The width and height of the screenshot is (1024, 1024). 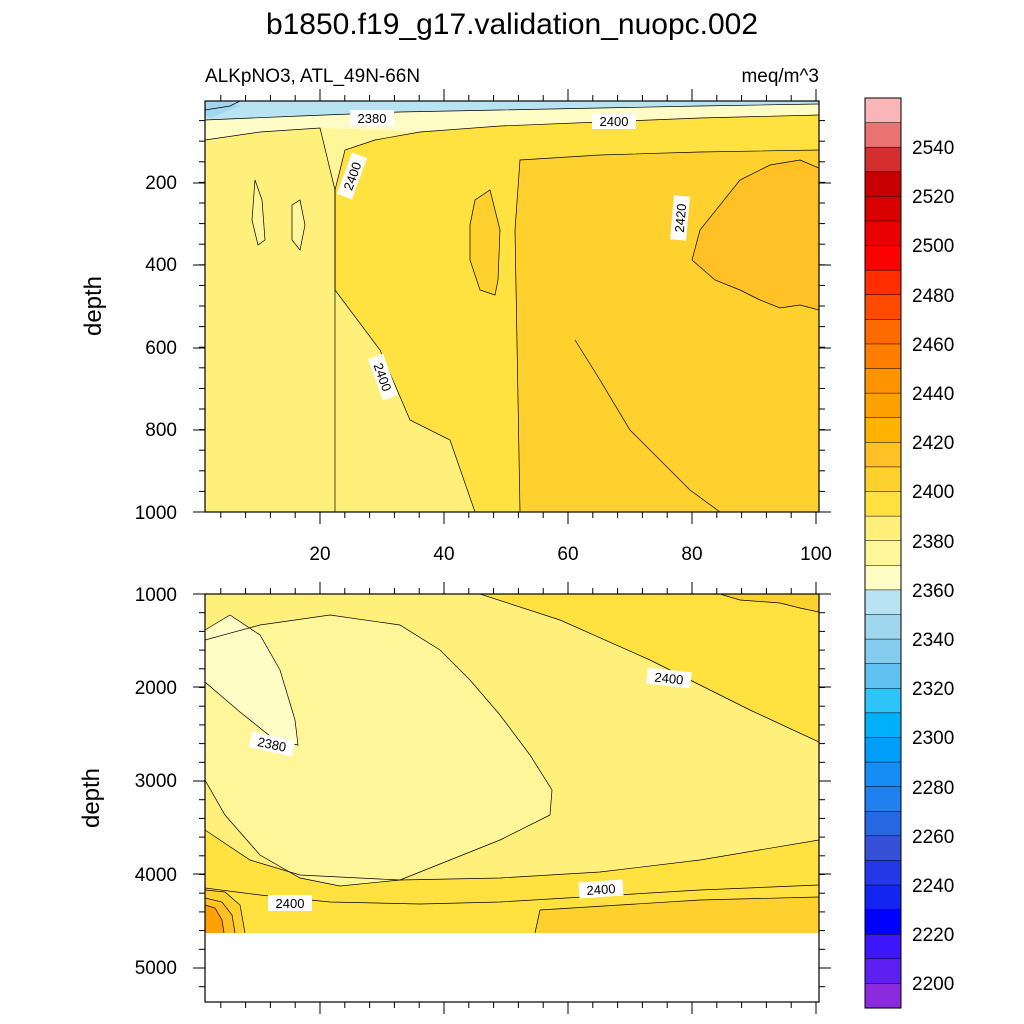 I want to click on upper-fill-2410b, so click(x=485, y=242).